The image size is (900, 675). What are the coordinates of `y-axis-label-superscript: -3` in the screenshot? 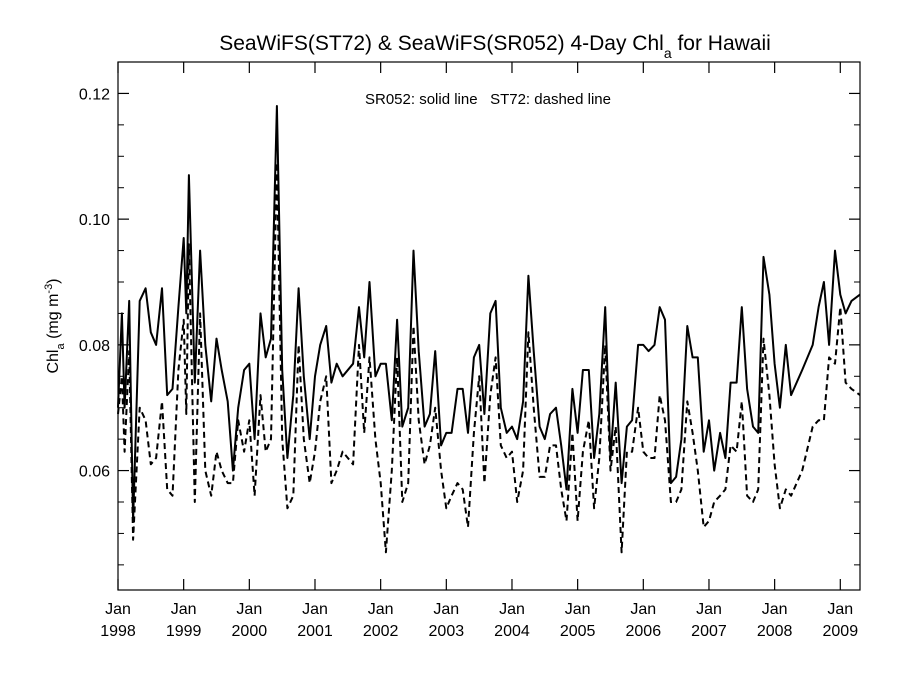 It's located at (49, 289).